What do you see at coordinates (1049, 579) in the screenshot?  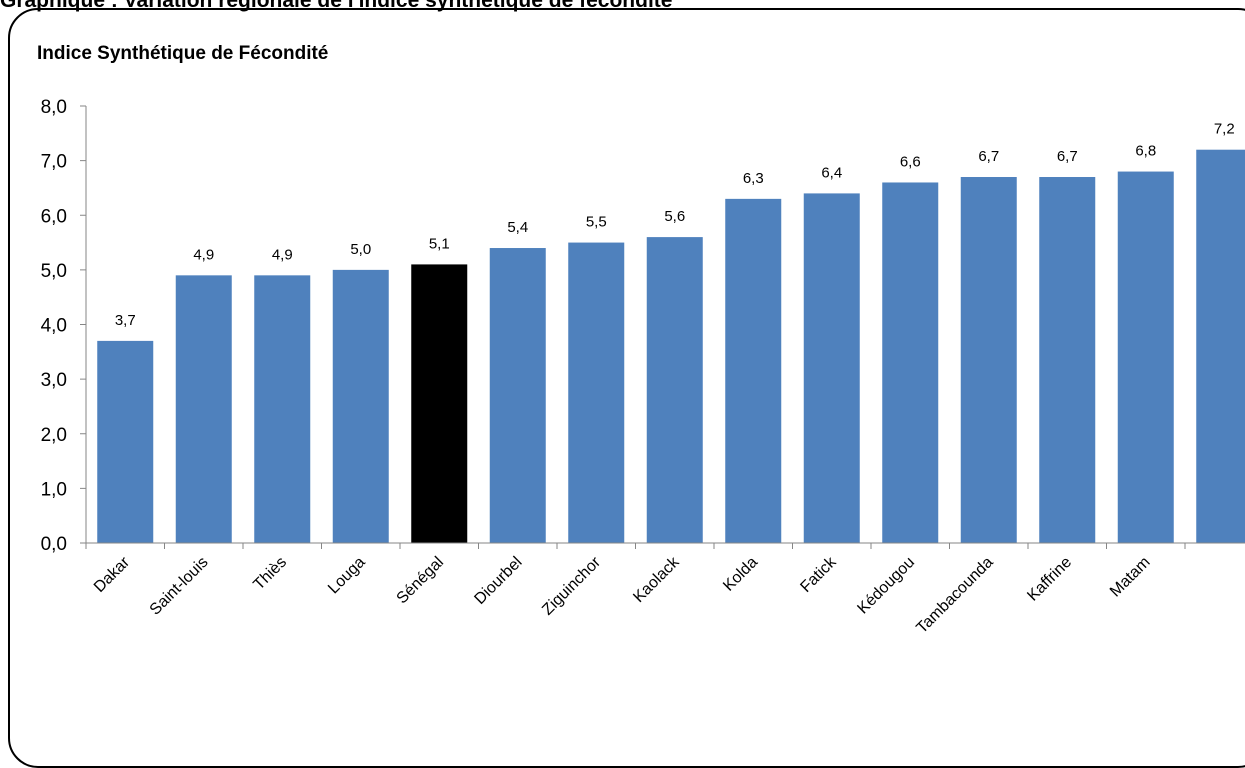 I see `category-label: Kaffrine` at bounding box center [1049, 579].